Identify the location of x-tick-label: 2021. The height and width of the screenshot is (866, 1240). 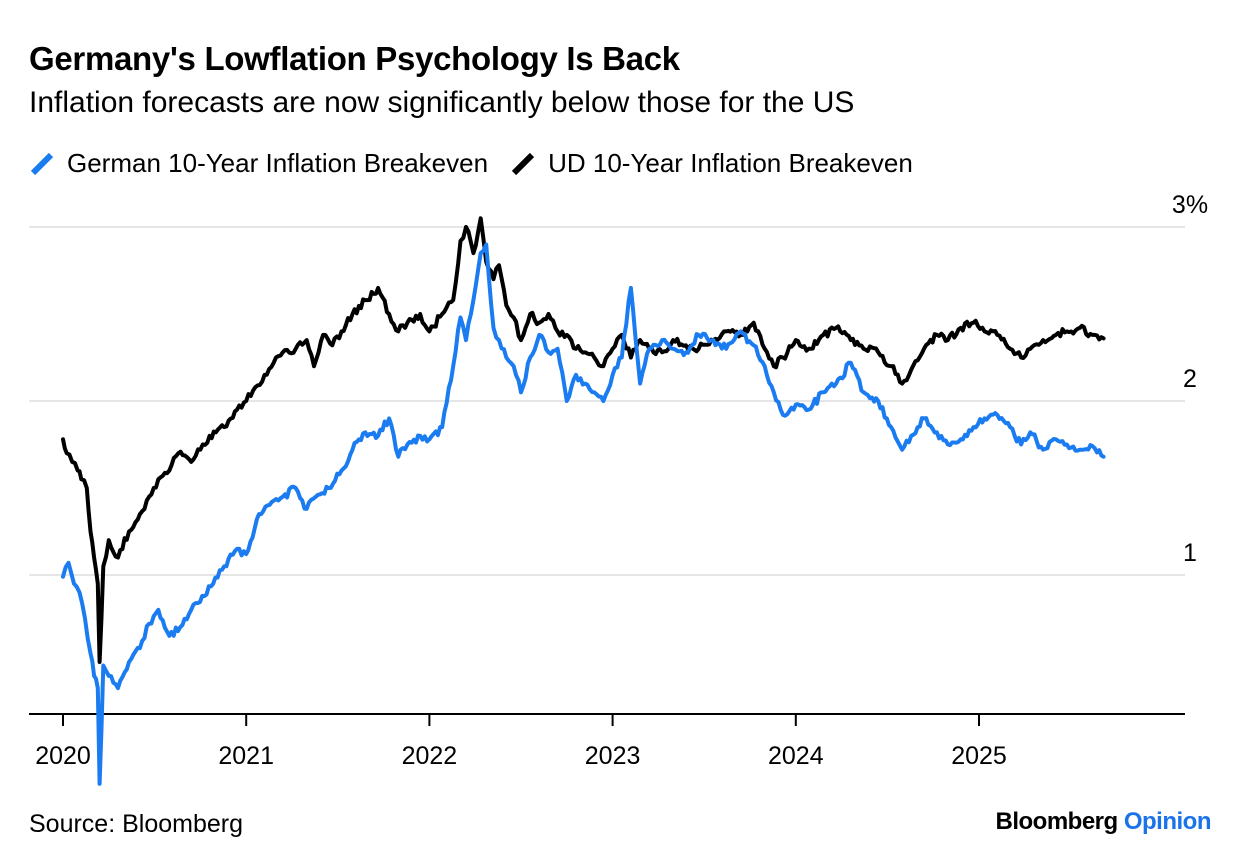
(246, 756).